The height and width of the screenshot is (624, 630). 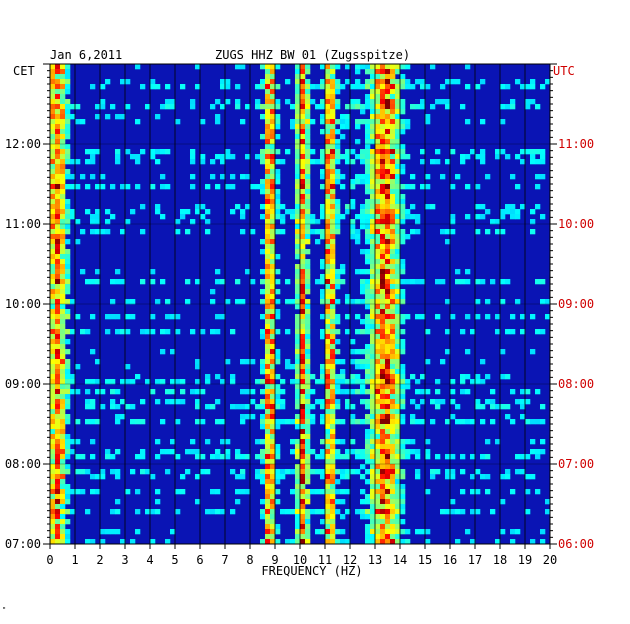 What do you see at coordinates (550, 560) in the screenshot?
I see `x-tick-label: 20` at bounding box center [550, 560].